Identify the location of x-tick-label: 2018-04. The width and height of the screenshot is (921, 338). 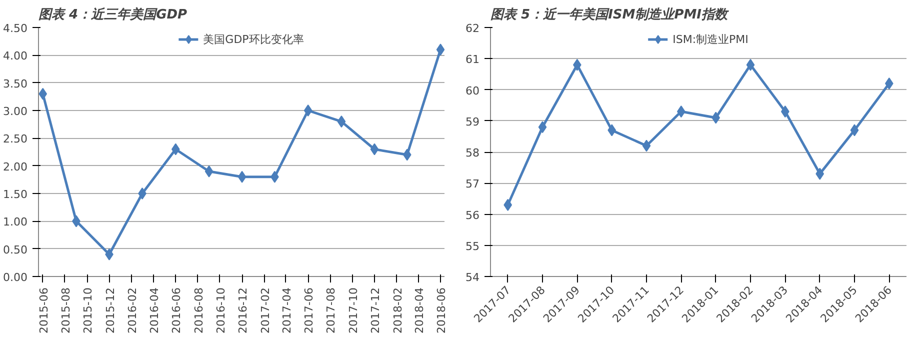
(419, 310).